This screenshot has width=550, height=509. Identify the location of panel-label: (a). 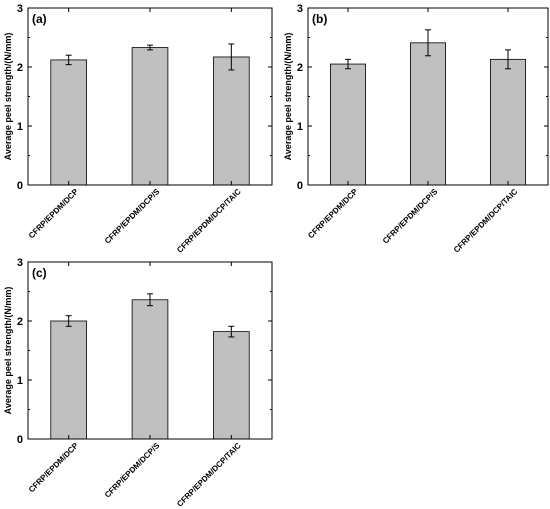
(39, 19).